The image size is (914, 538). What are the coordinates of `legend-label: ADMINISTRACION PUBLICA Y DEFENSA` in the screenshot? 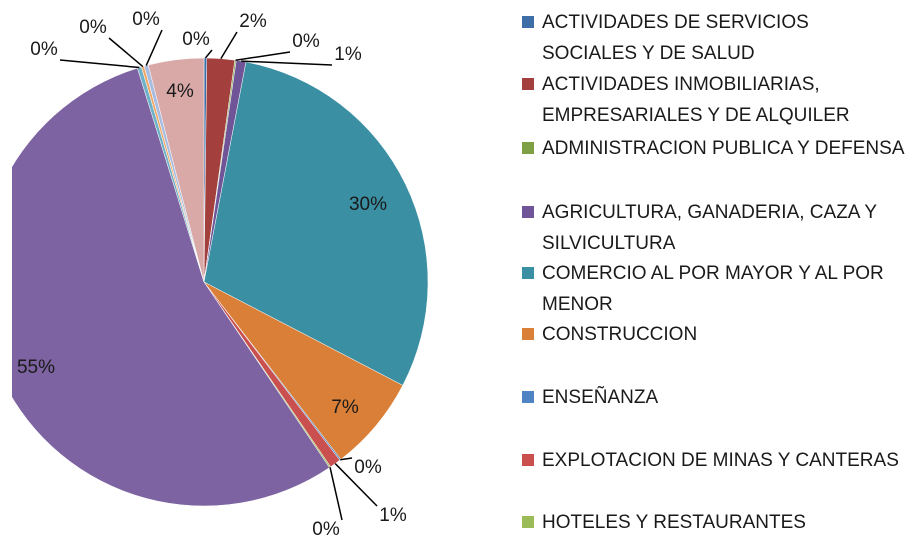 It's located at (723, 148).